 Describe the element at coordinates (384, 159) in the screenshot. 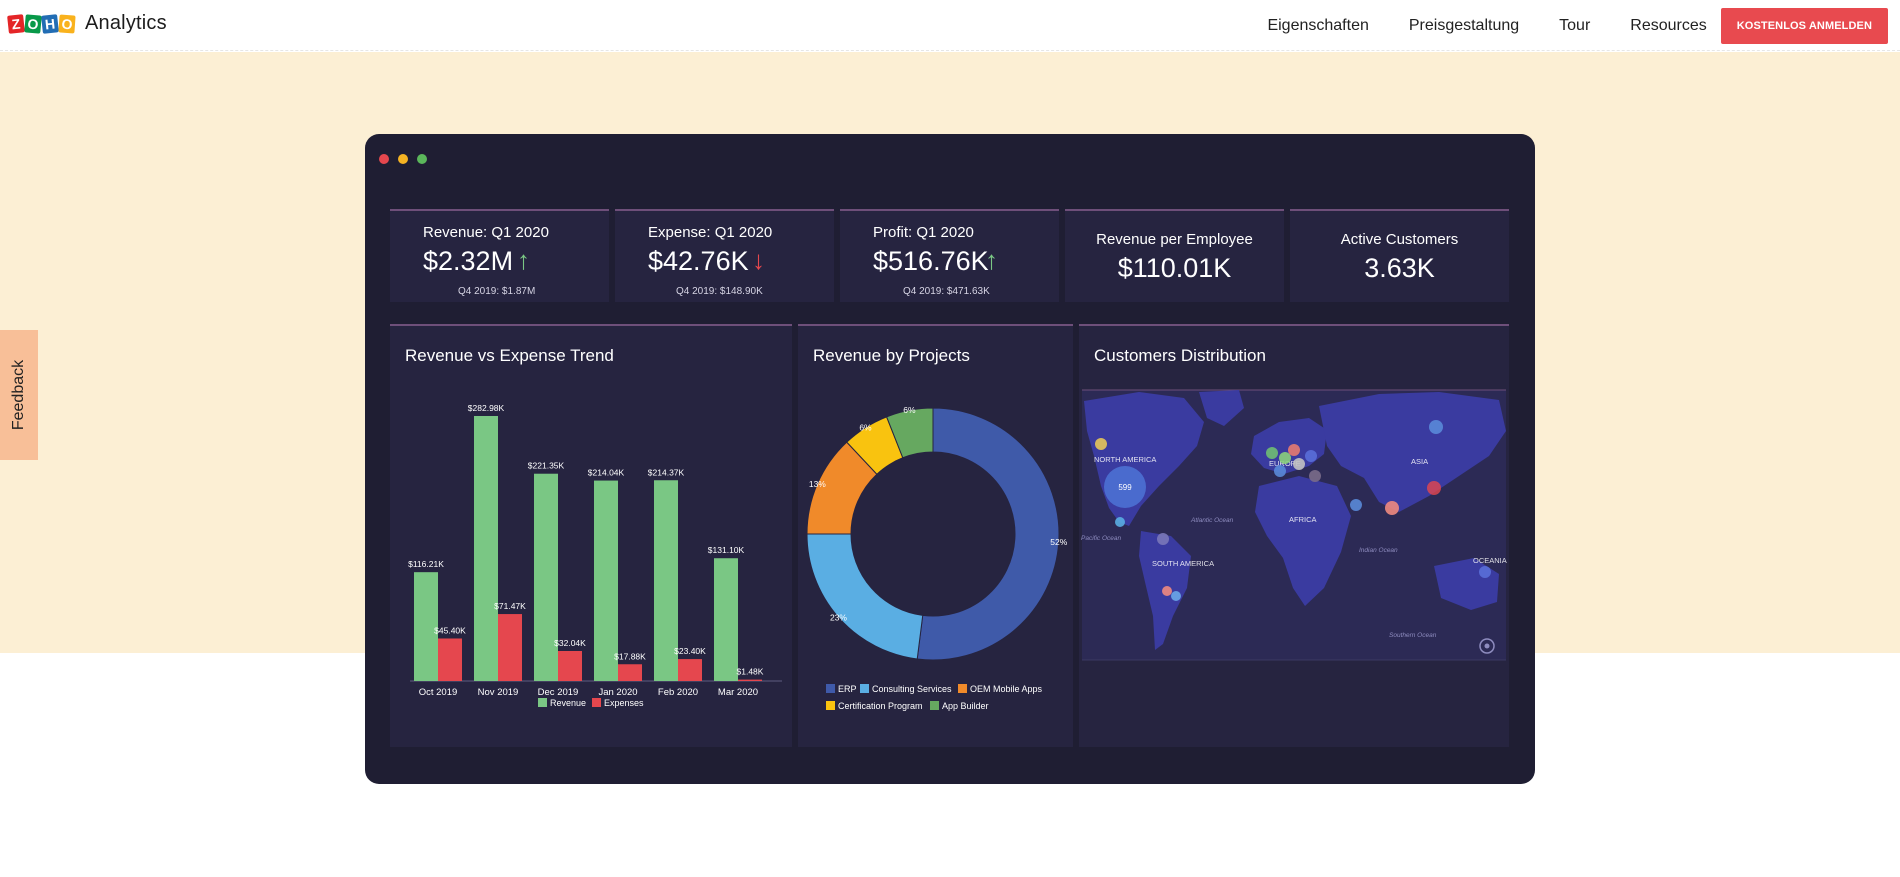

I see `close-dot-icon` at that location.